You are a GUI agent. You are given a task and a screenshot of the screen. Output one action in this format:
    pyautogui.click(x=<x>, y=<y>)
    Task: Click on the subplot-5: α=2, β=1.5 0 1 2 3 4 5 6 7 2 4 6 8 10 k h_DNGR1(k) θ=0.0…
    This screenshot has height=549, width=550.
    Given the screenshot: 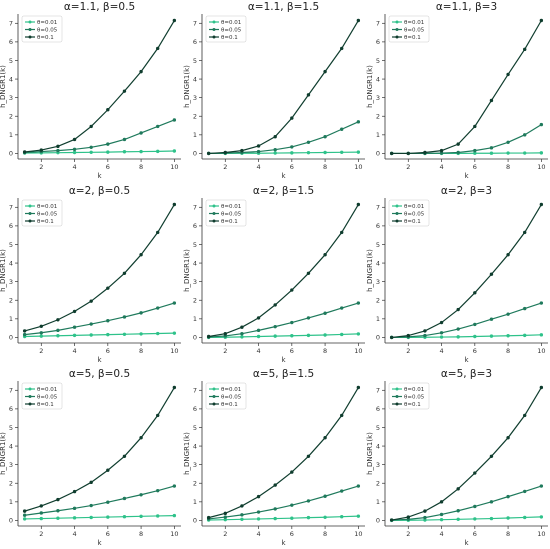 What is the action you would take?
    pyautogui.click(x=274, y=274)
    